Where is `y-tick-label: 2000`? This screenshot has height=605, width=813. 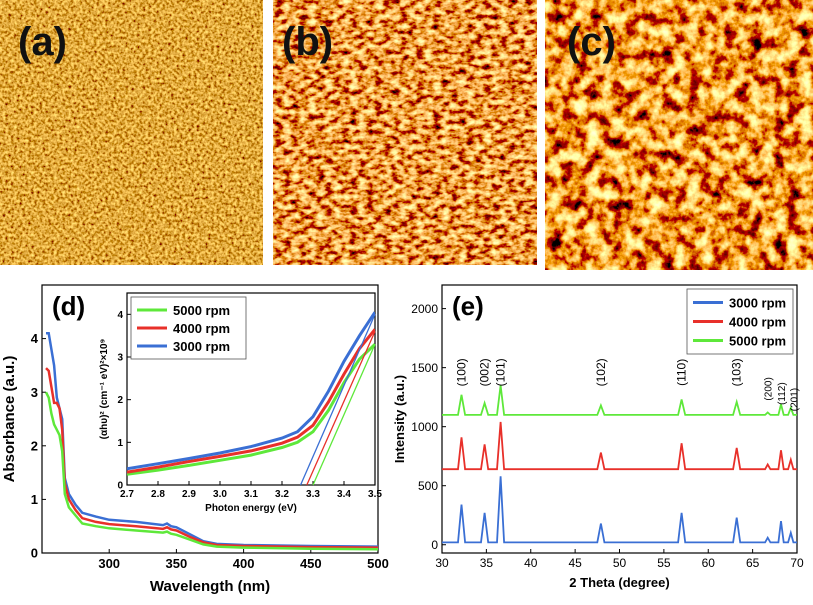
y-tick-label: 2000 is located at coordinates (424, 309).